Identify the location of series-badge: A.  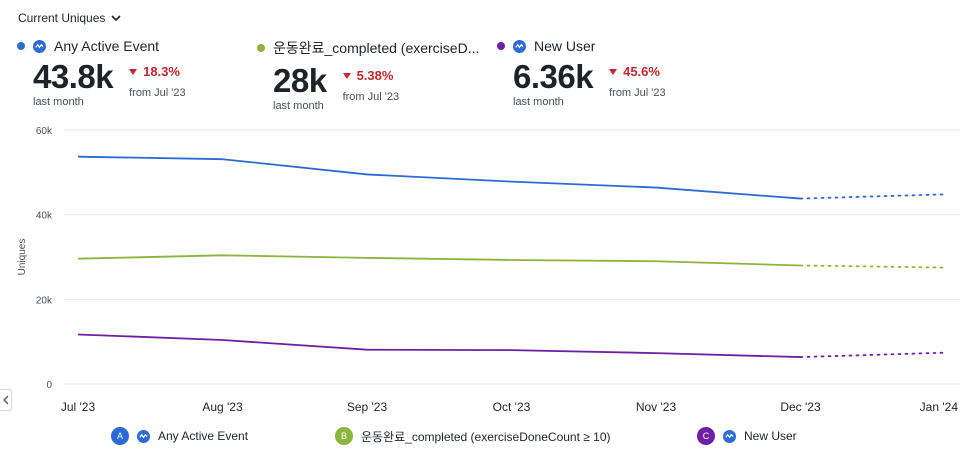
(120, 436).